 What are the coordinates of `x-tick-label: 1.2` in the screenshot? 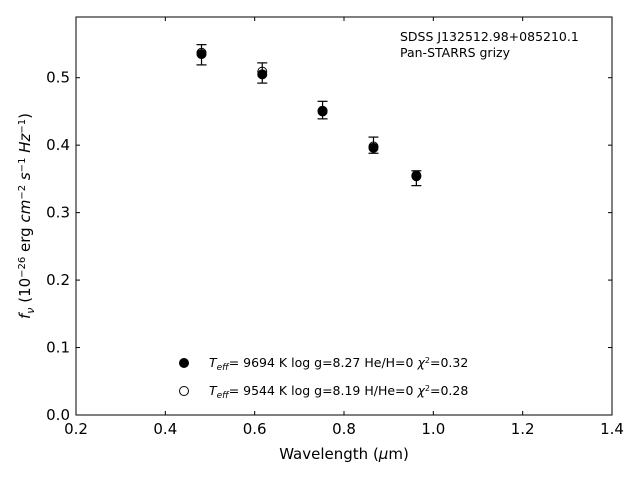 It's located at (523, 429).